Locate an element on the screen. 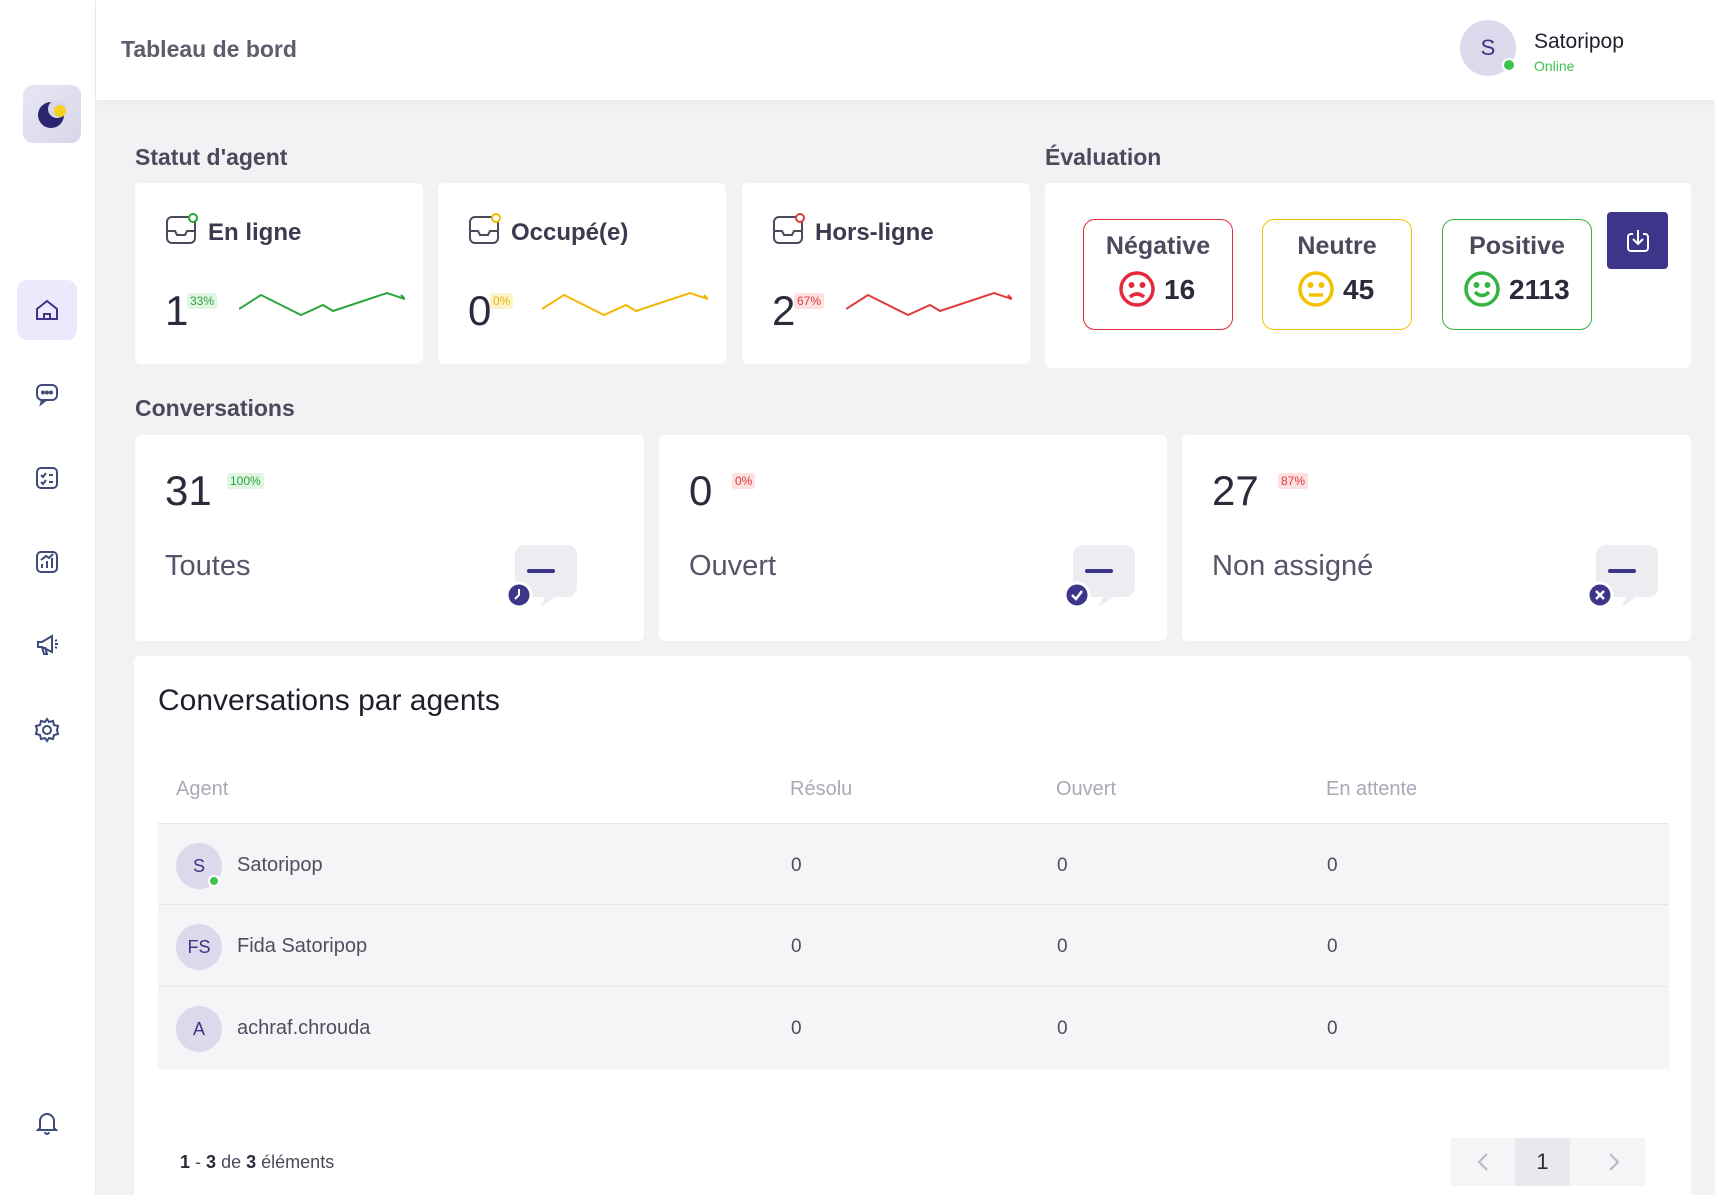 Image resolution: width=1715 pixels, height=1195 pixels. conv-value: 27 is located at coordinates (1235, 490).